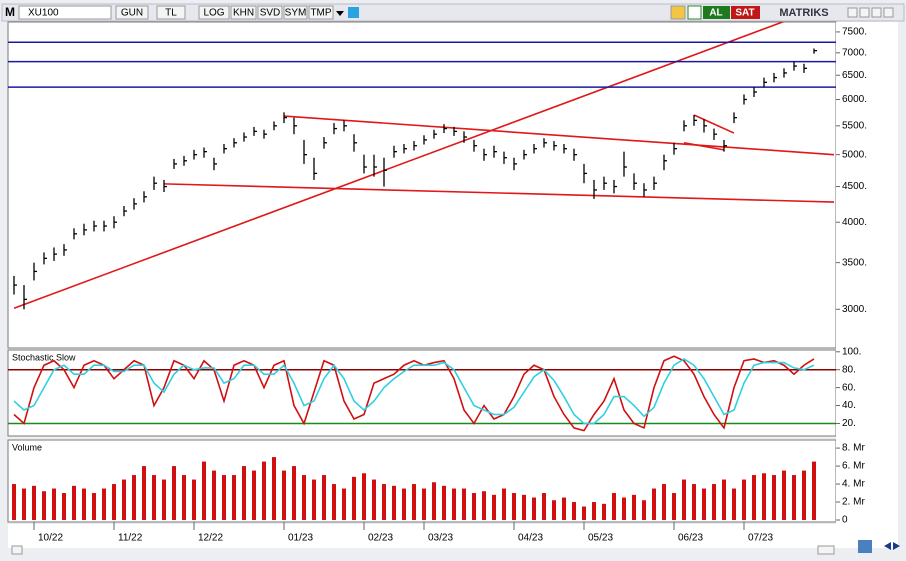 This screenshot has height=561, width=906. What do you see at coordinates (888, 12) in the screenshot?
I see `close` at bounding box center [888, 12].